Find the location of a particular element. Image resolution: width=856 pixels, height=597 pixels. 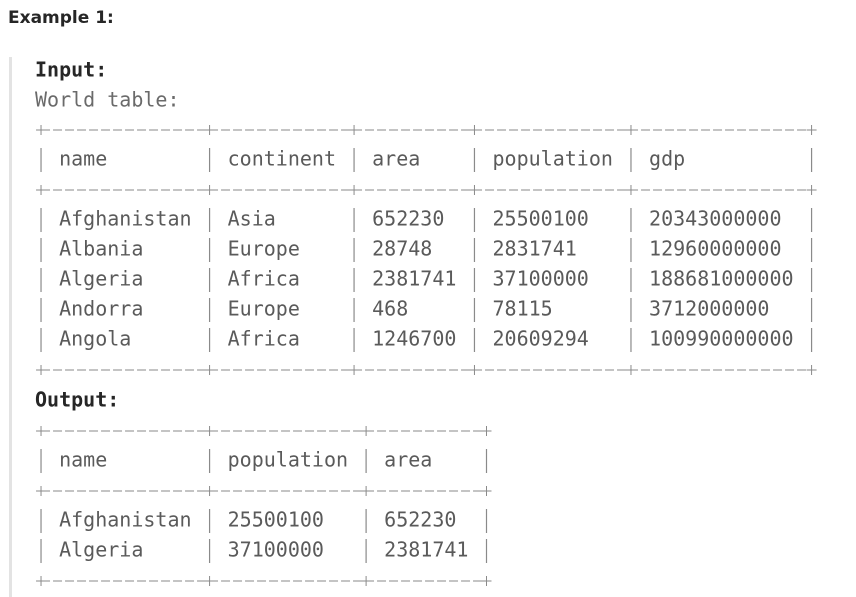

table-cell: 100990000000 is located at coordinates (721, 339).